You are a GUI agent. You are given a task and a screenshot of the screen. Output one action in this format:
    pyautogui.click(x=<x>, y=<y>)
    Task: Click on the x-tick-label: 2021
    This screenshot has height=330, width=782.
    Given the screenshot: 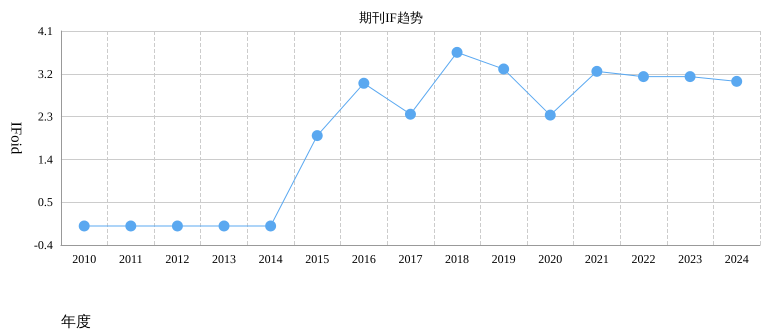 What is the action you would take?
    pyautogui.click(x=596, y=259)
    